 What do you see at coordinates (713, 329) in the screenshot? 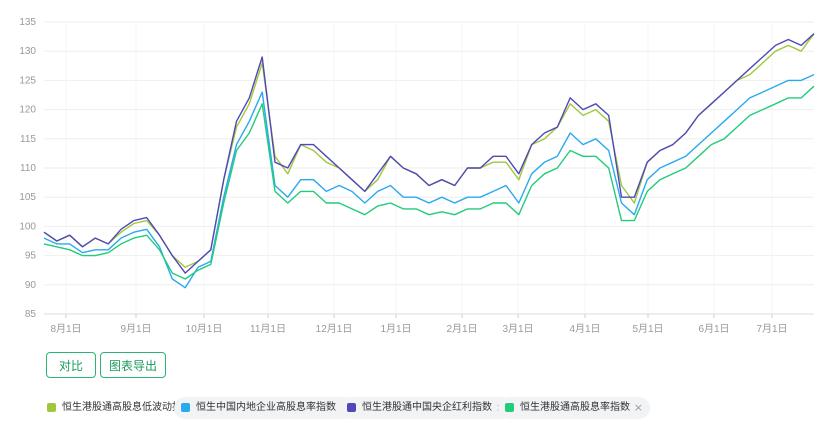
I see `x-tick-label: 6月1日` at bounding box center [713, 329].